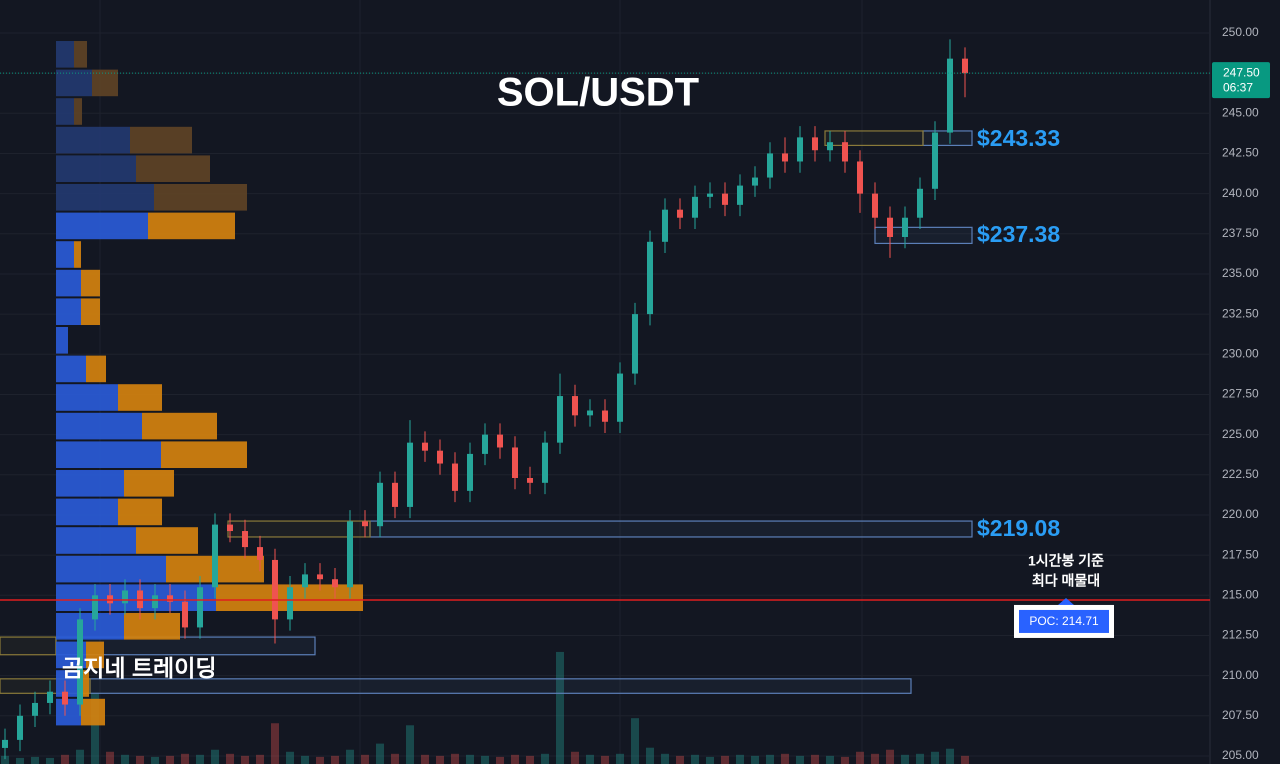 The height and width of the screenshot is (764, 1280). I want to click on poc-pointer, so click(1066, 601).